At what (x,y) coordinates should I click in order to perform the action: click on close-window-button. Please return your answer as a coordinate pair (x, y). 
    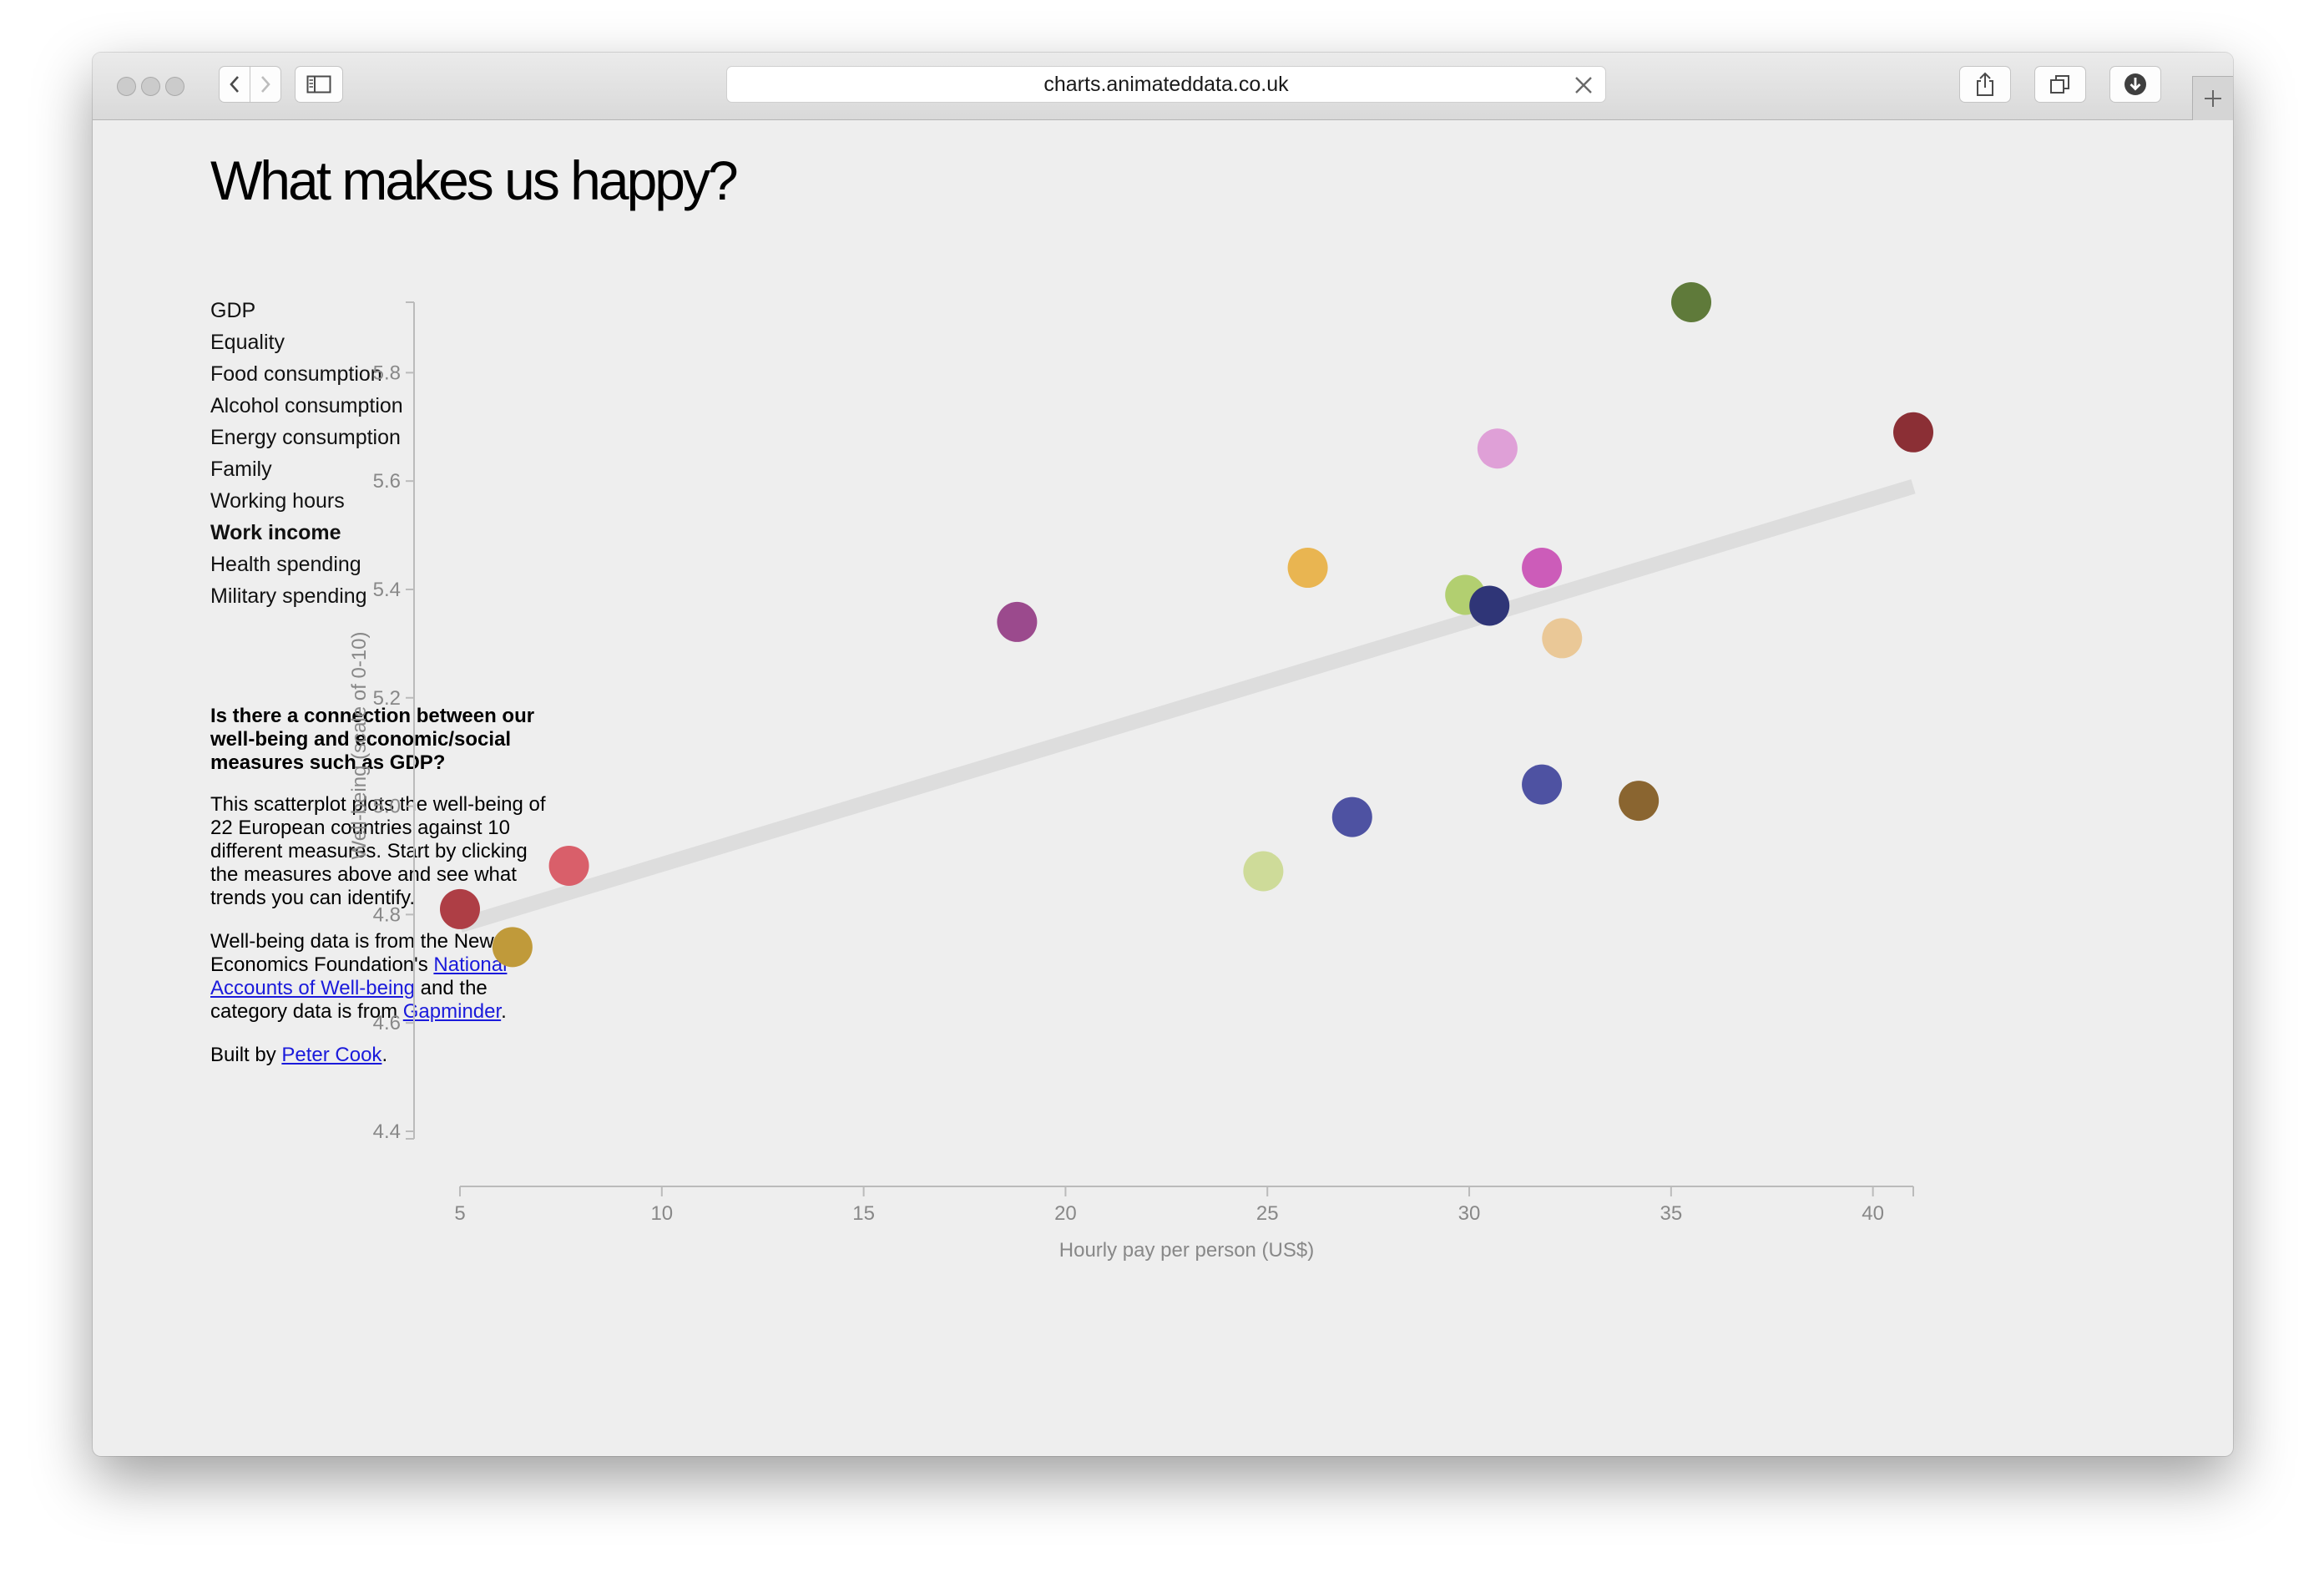
    Looking at the image, I should click on (126, 87).